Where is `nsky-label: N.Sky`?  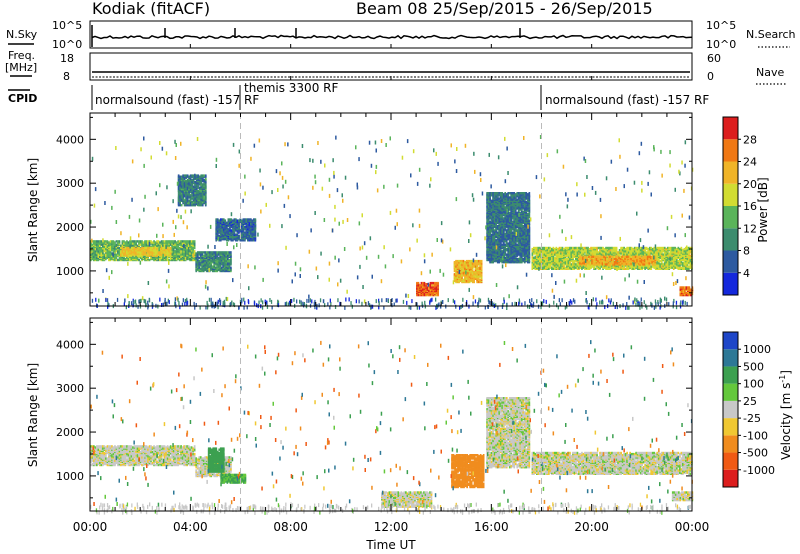 nsky-label: N.Sky is located at coordinates (22, 34).